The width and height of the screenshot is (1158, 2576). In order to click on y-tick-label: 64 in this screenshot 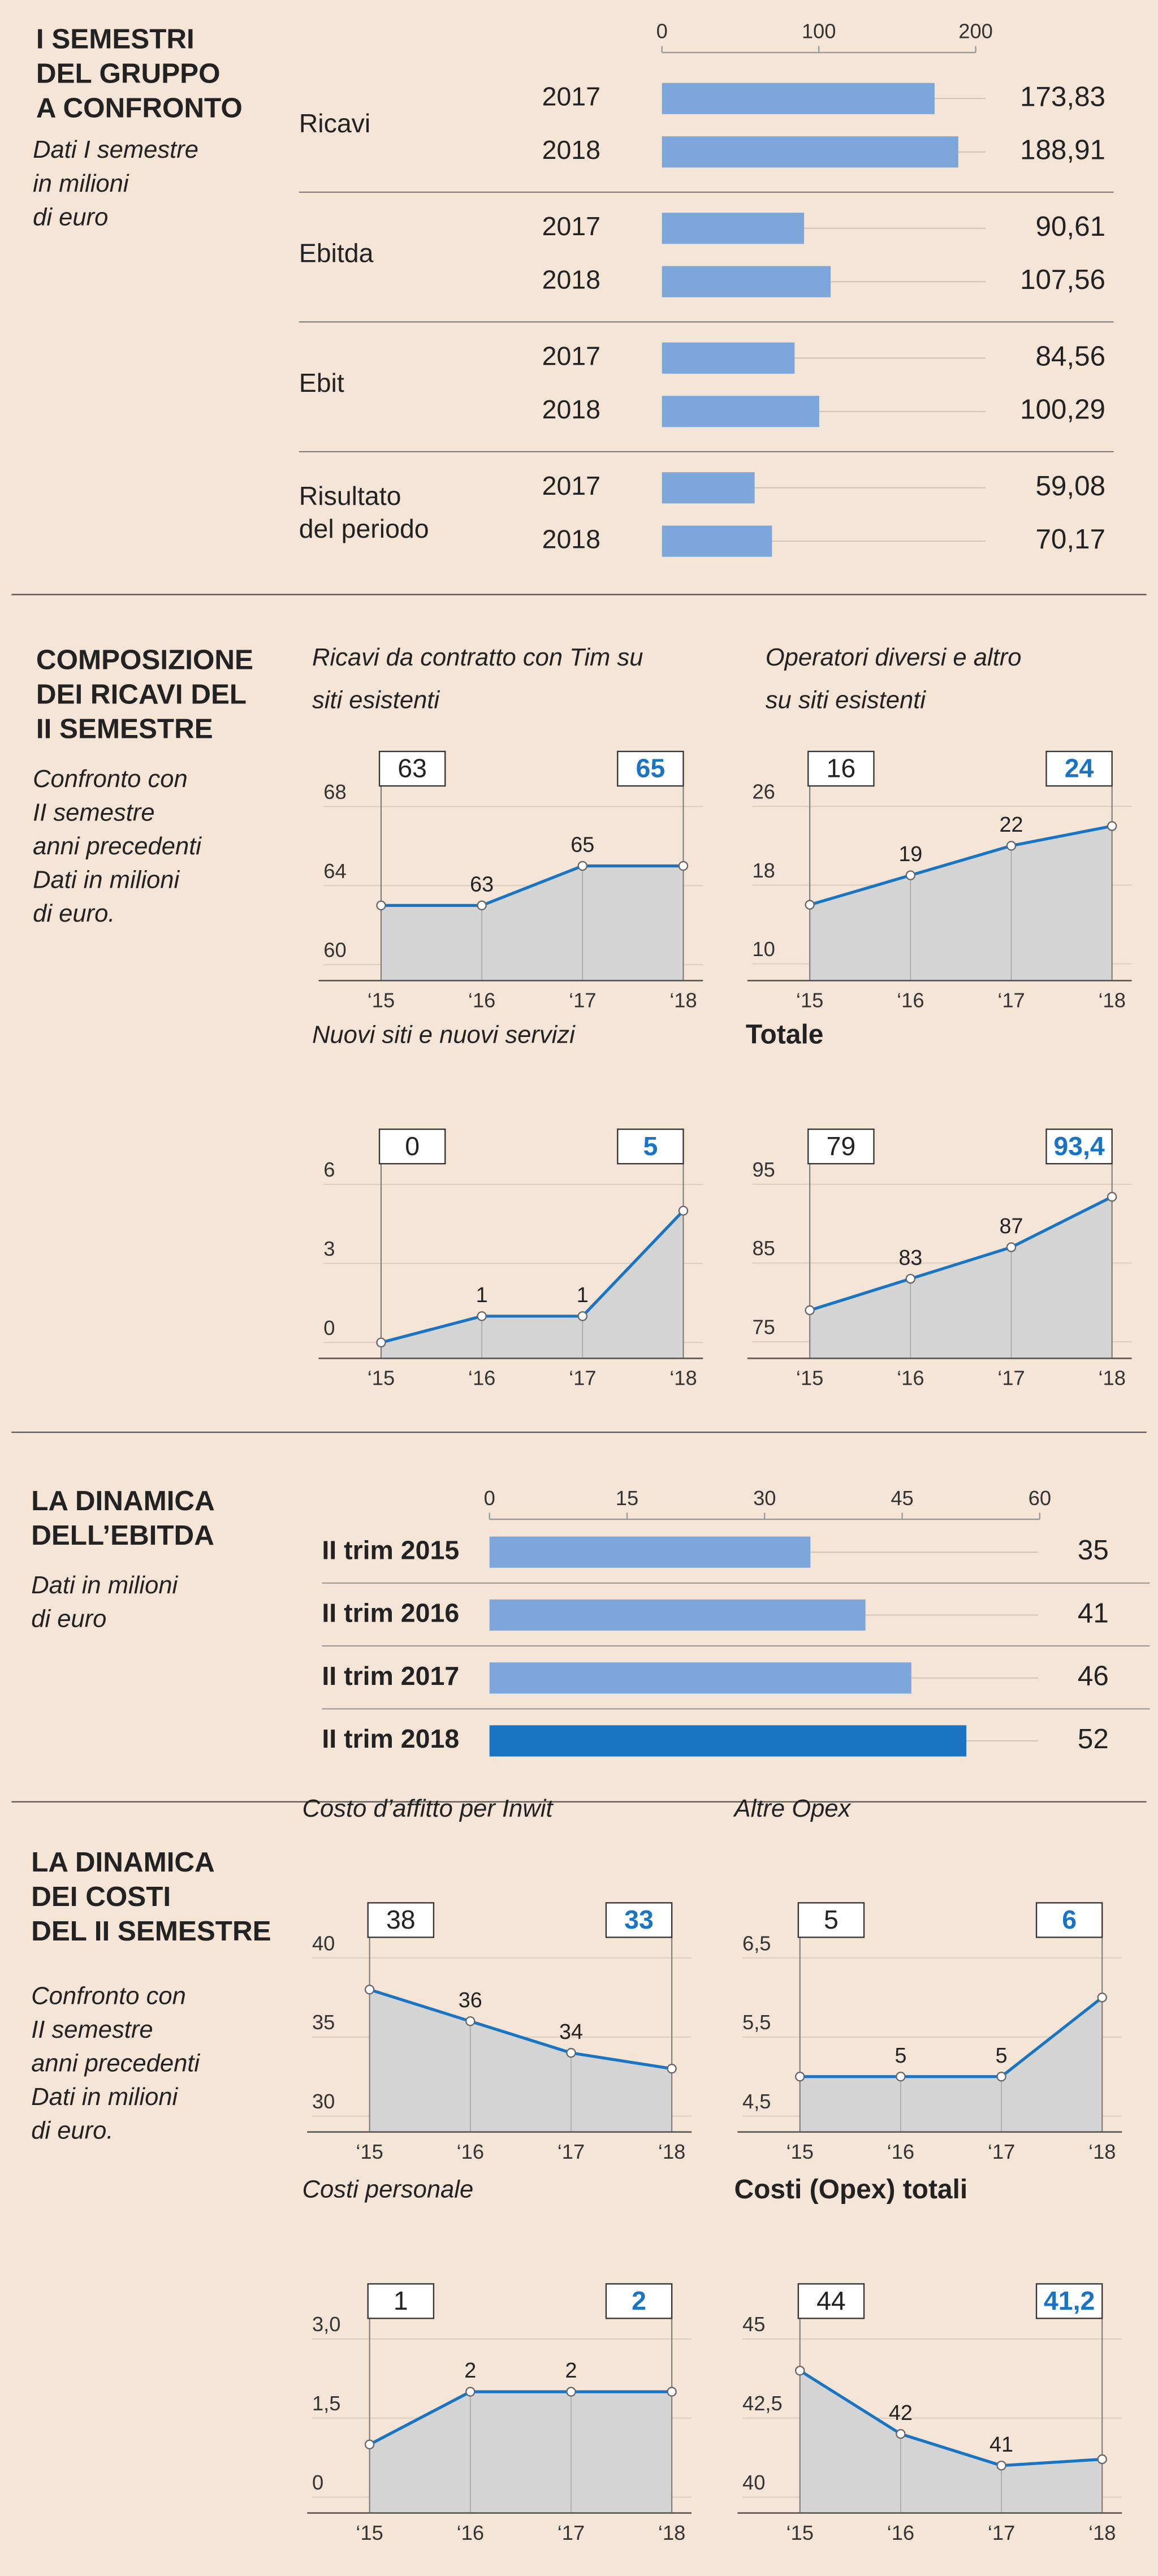, I will do `click(334, 871)`.